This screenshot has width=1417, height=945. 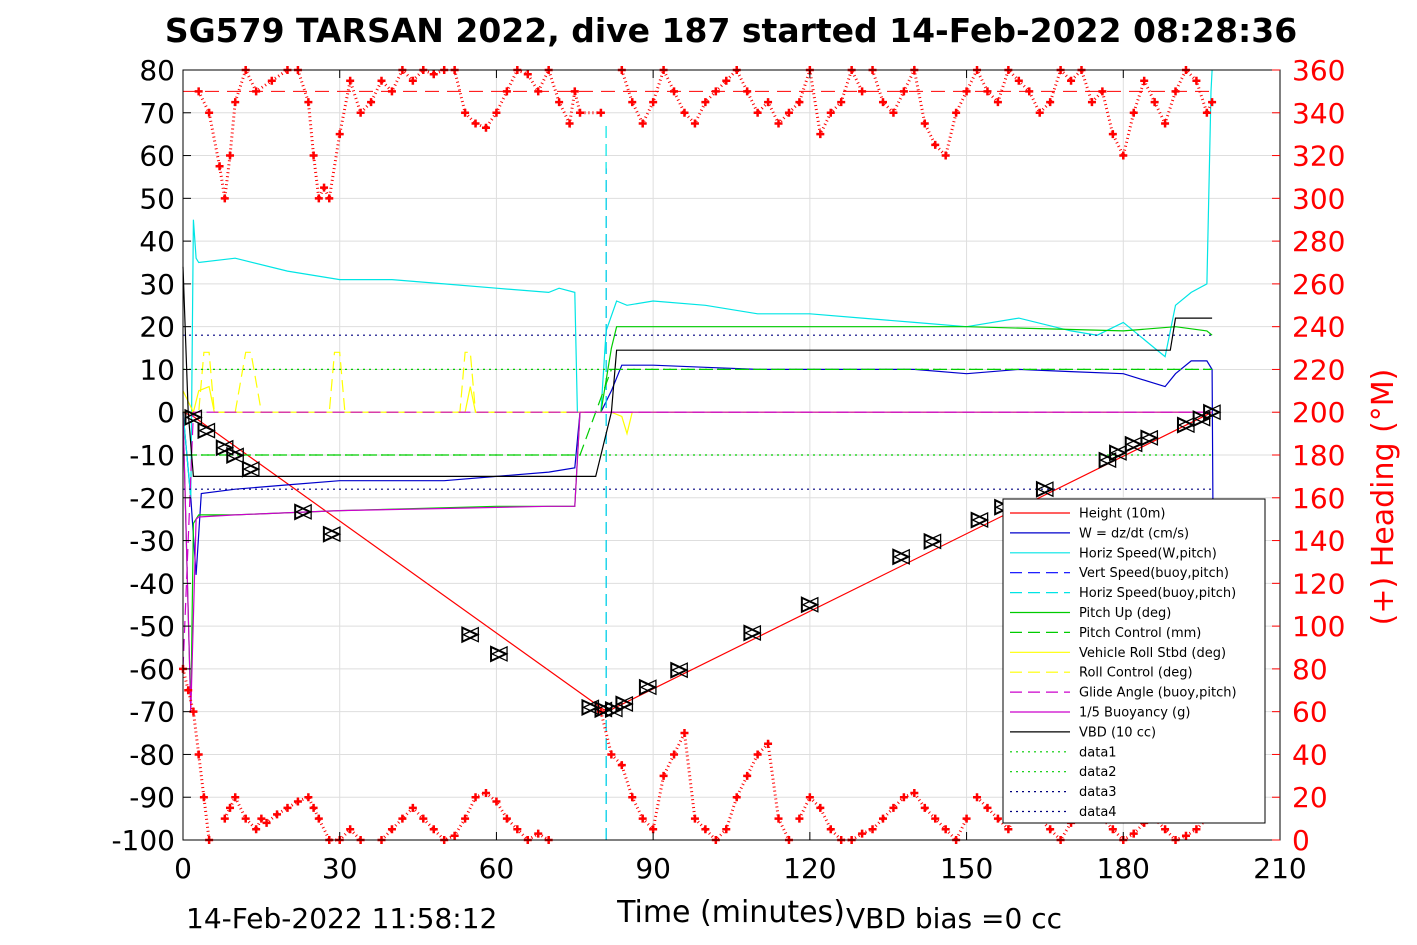 I want to click on right-y-tick-label: 320, so click(x=1318, y=156).